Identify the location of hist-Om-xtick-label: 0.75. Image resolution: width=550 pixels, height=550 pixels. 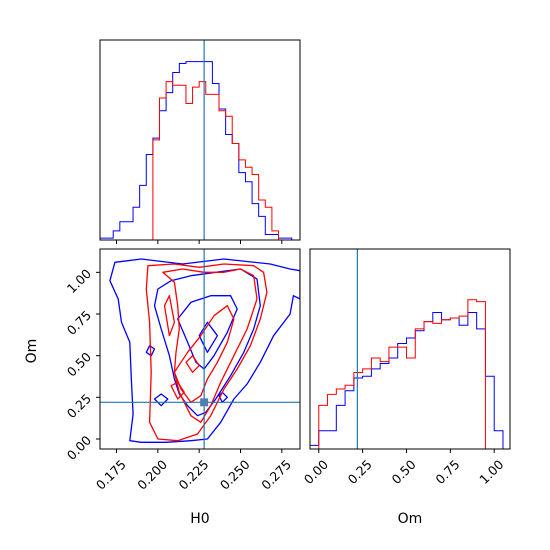
(447, 472).